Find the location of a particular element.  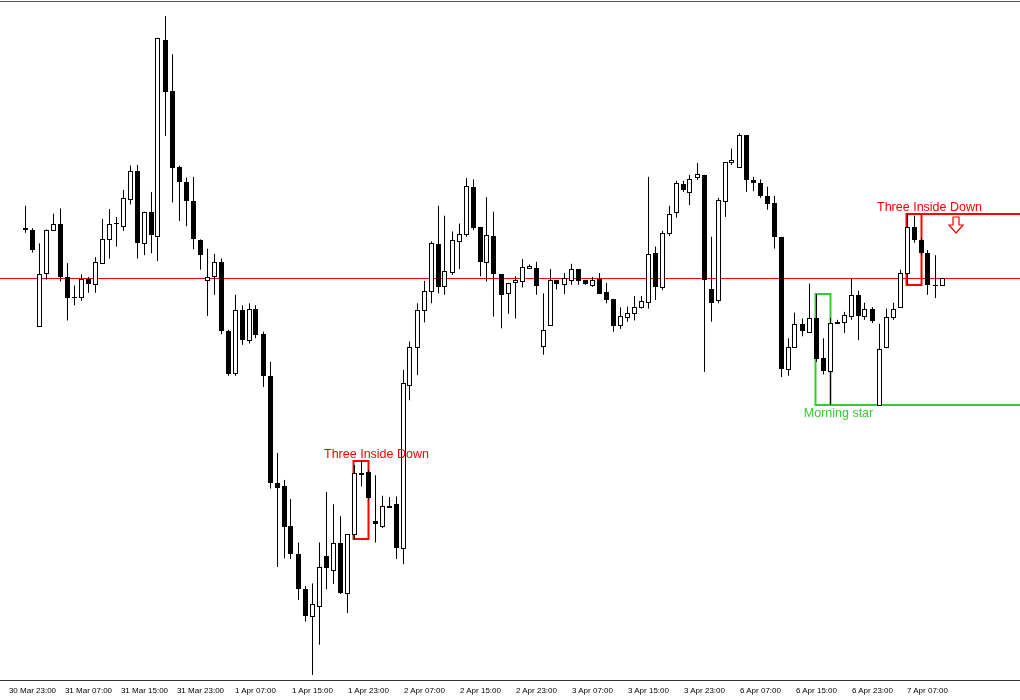

x-tick-label: 2 Apr 15:00 is located at coordinates (481, 690).